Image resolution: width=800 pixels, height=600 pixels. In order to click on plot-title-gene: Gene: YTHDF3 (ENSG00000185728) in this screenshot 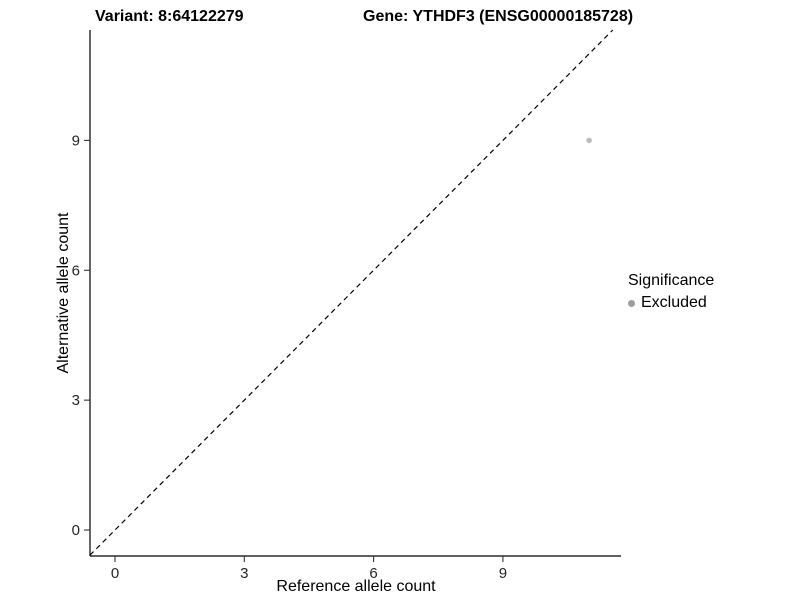, I will do `click(498, 16)`.